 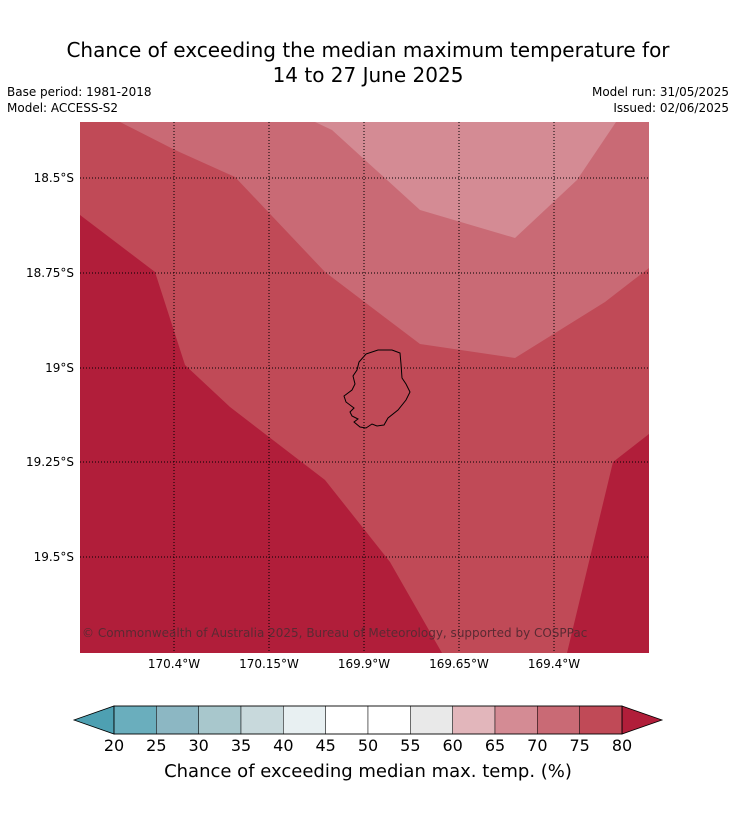 What do you see at coordinates (660, 92) in the screenshot?
I see `model-run: Model run: 31/05/2025` at bounding box center [660, 92].